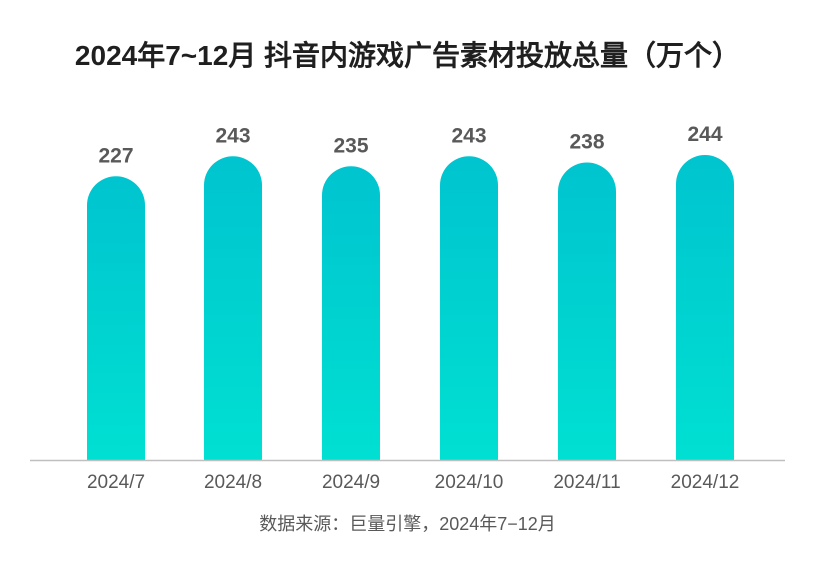 This screenshot has width=815, height=563. Describe the element at coordinates (469, 308) in the screenshot. I see `bar-2024/10` at that location.